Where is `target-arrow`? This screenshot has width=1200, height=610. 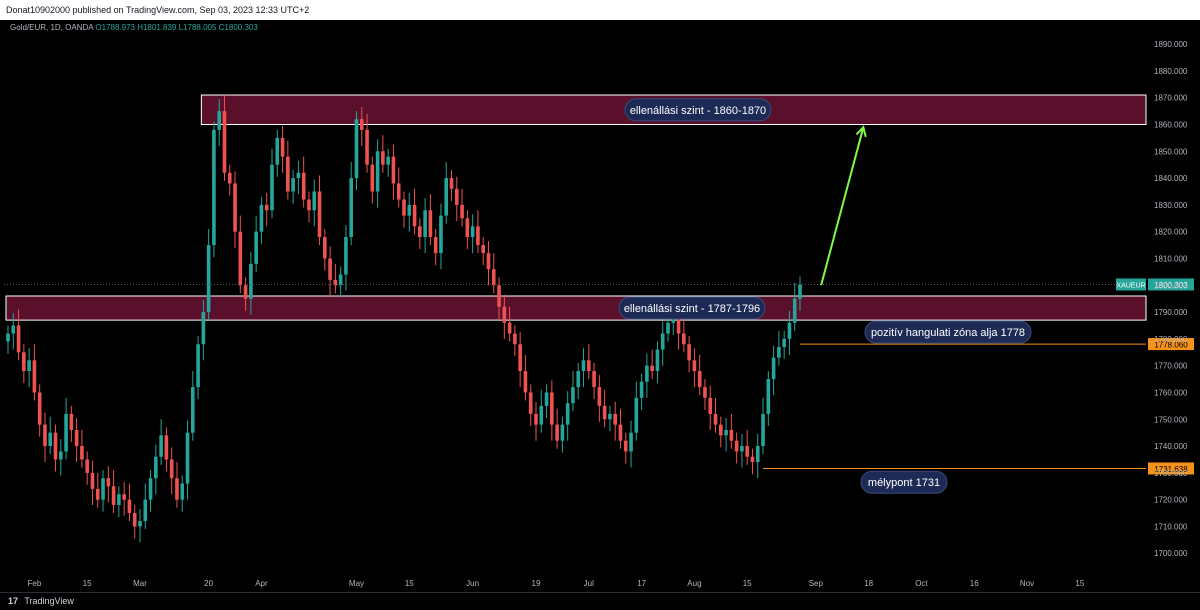
target-arrow is located at coordinates (842, 206).